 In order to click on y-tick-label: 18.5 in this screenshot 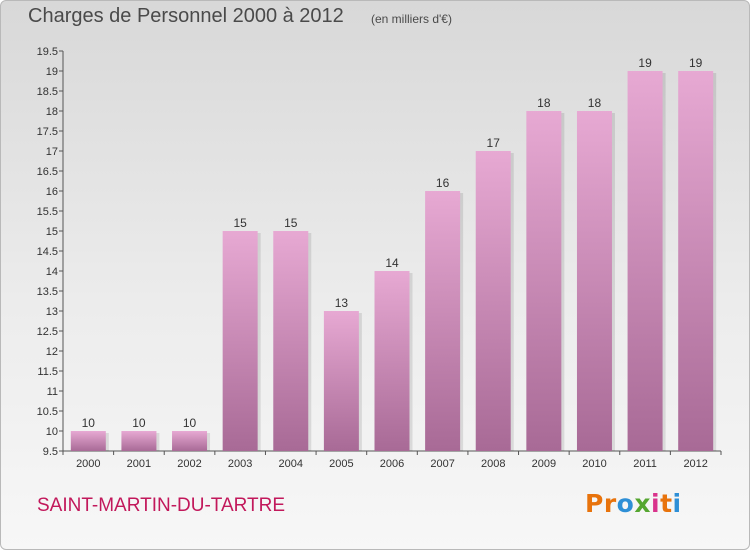, I will do `click(47, 92)`.